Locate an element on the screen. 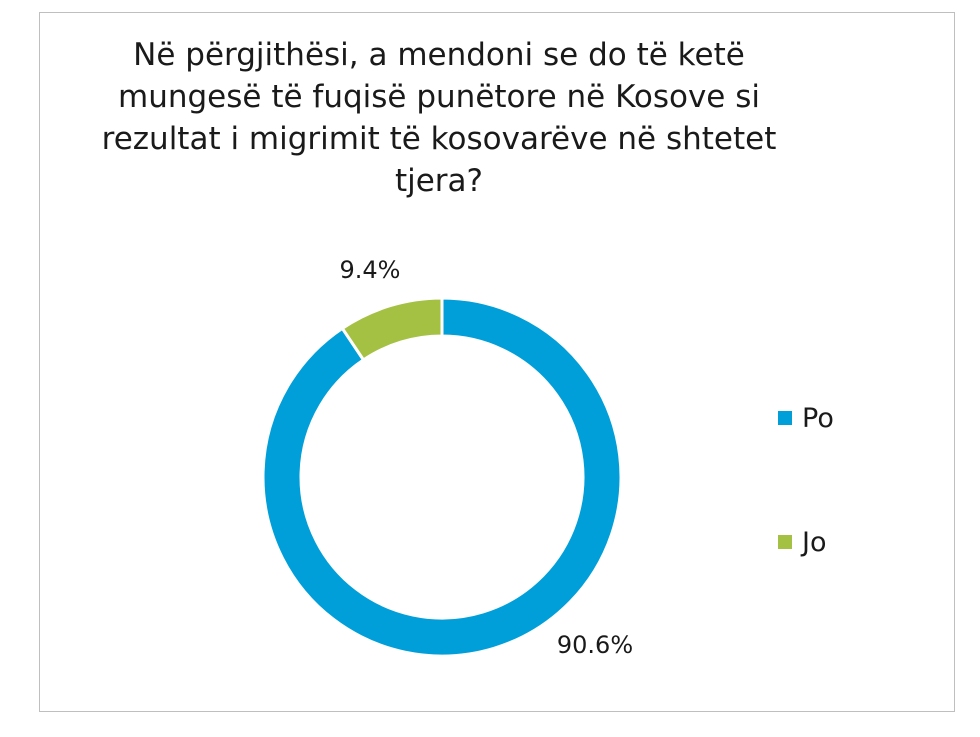 The width and height of the screenshot is (980, 737). legend-item-po: Po is located at coordinates (806, 418).